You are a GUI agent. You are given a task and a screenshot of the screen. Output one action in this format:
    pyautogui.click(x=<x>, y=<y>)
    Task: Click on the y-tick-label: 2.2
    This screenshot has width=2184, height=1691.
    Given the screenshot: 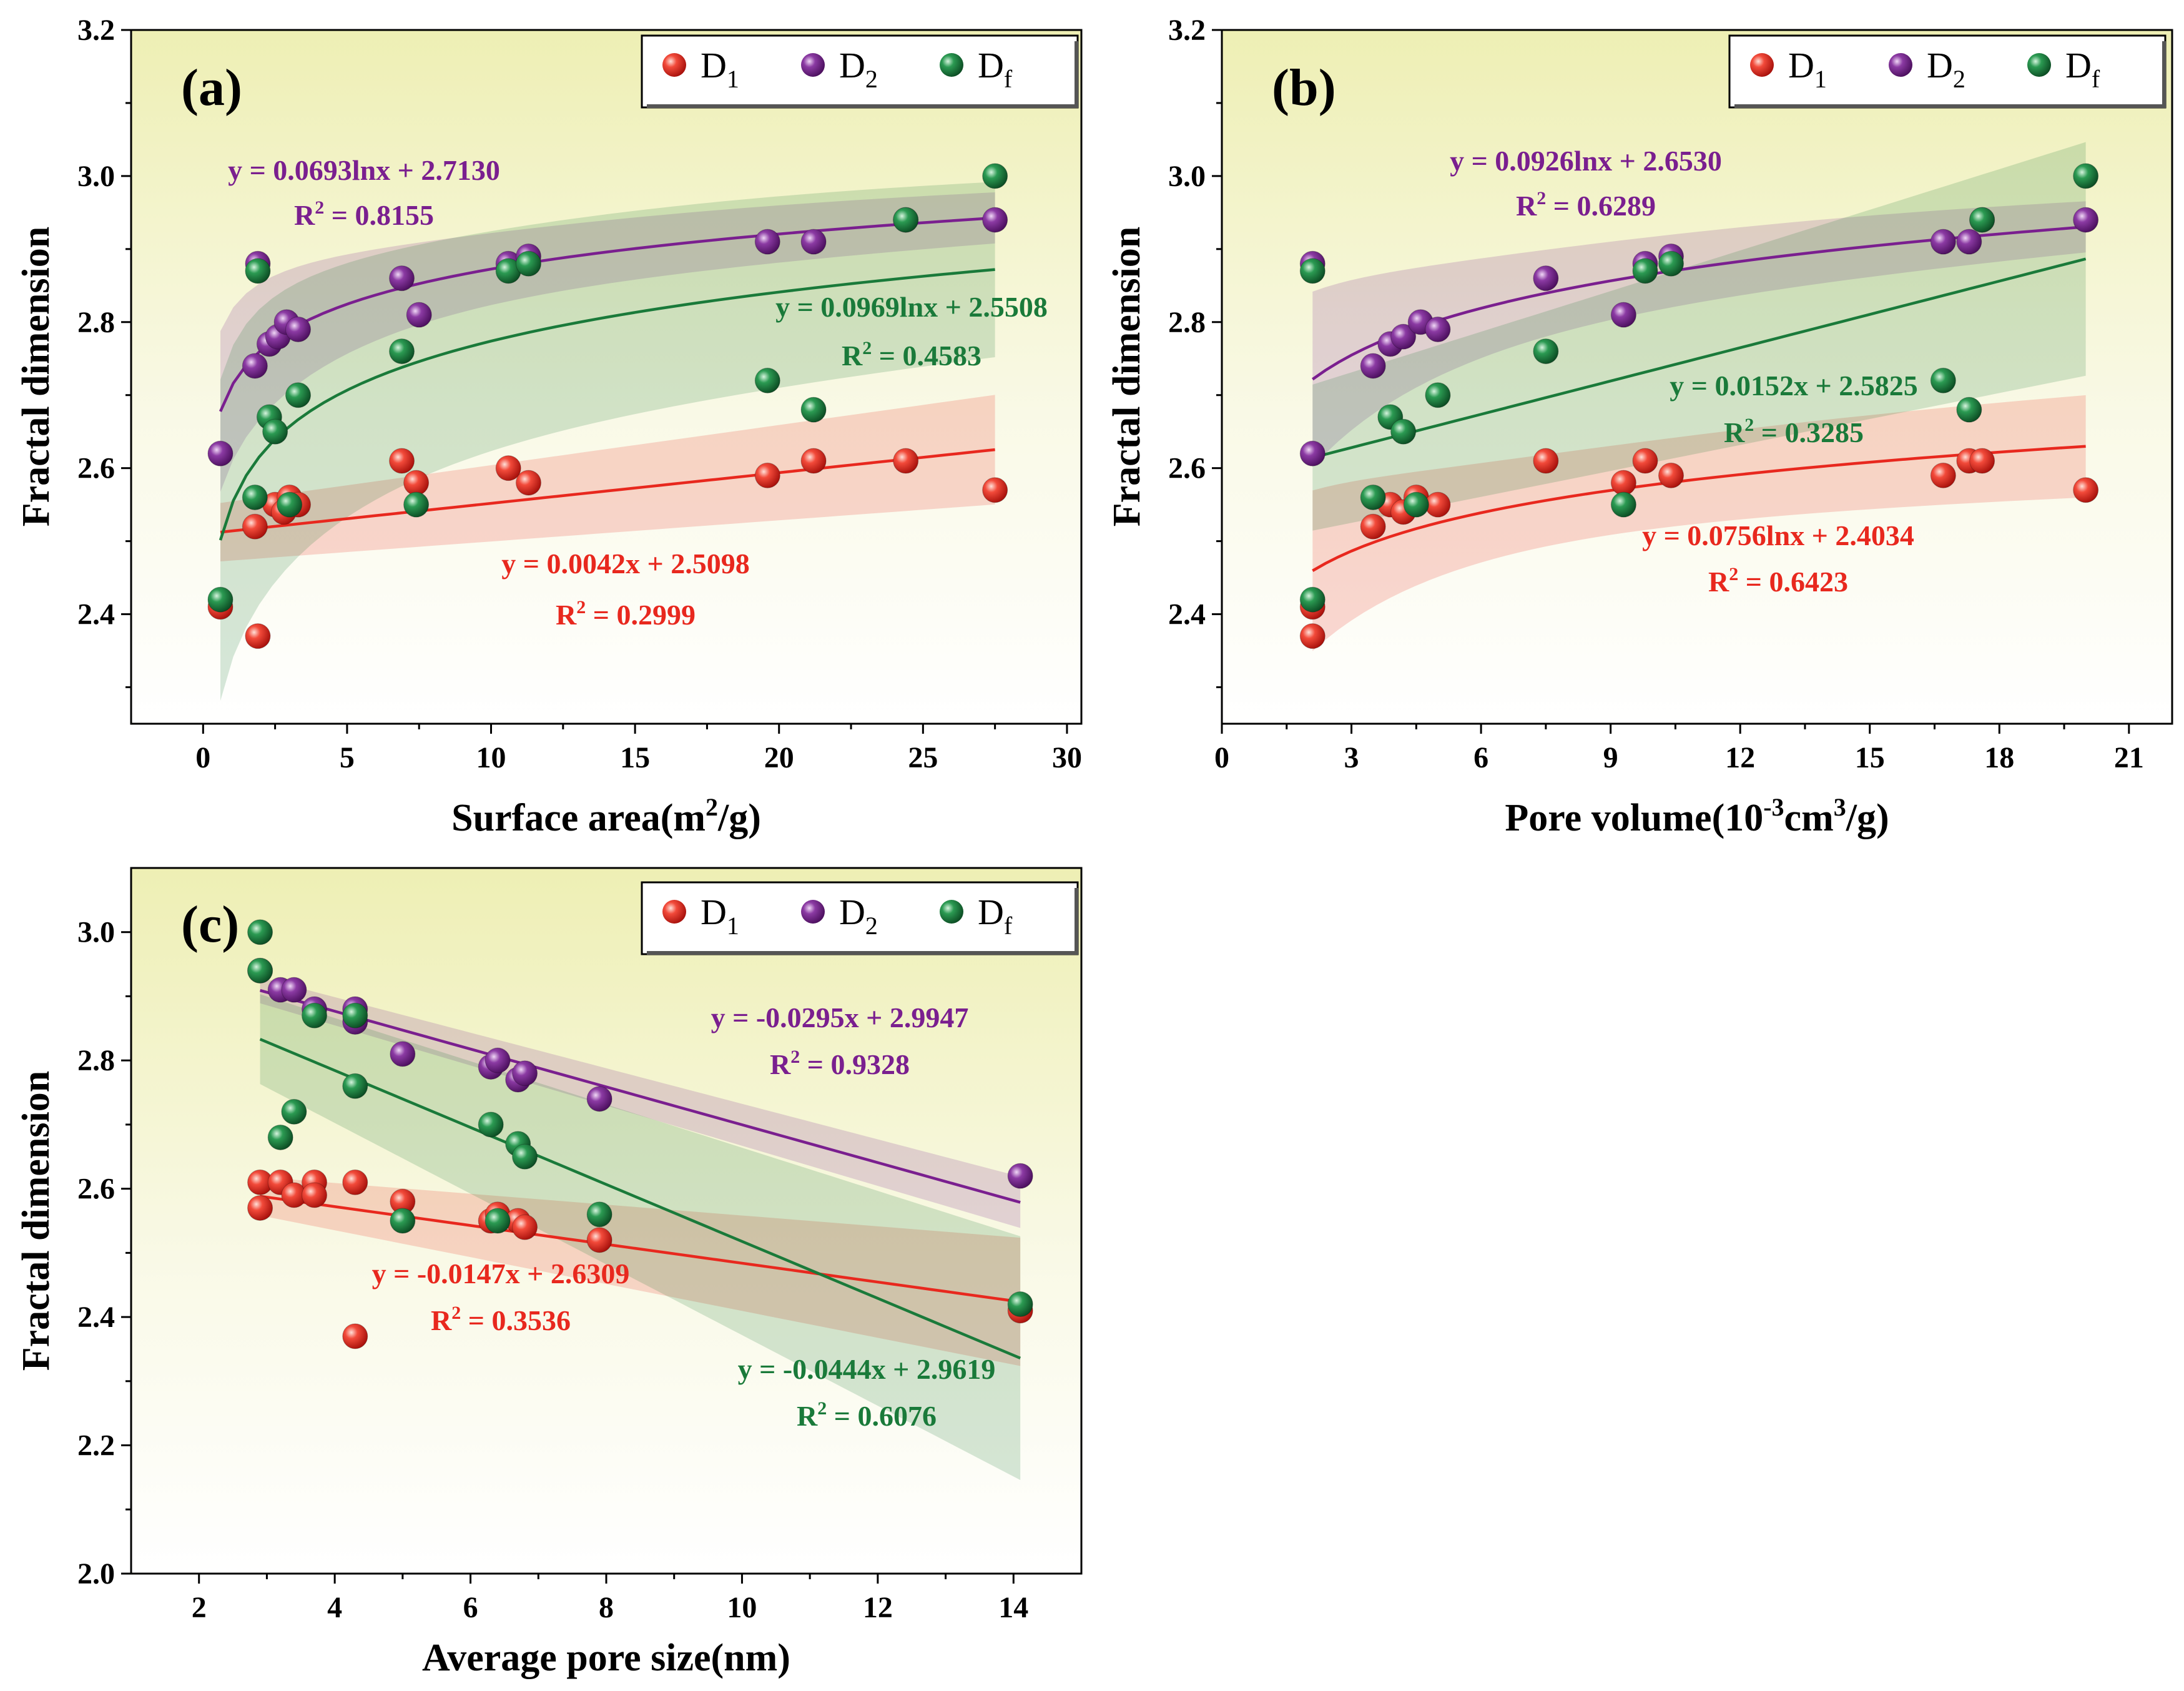 What is the action you would take?
    pyautogui.click(x=96, y=1446)
    